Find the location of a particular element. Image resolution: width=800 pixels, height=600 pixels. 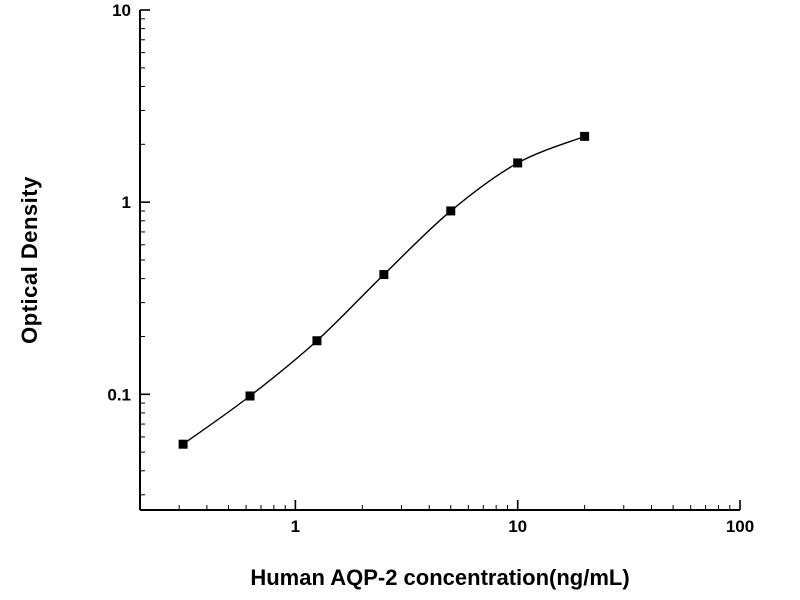

y-tick-label: 0.1 is located at coordinates (119, 394).